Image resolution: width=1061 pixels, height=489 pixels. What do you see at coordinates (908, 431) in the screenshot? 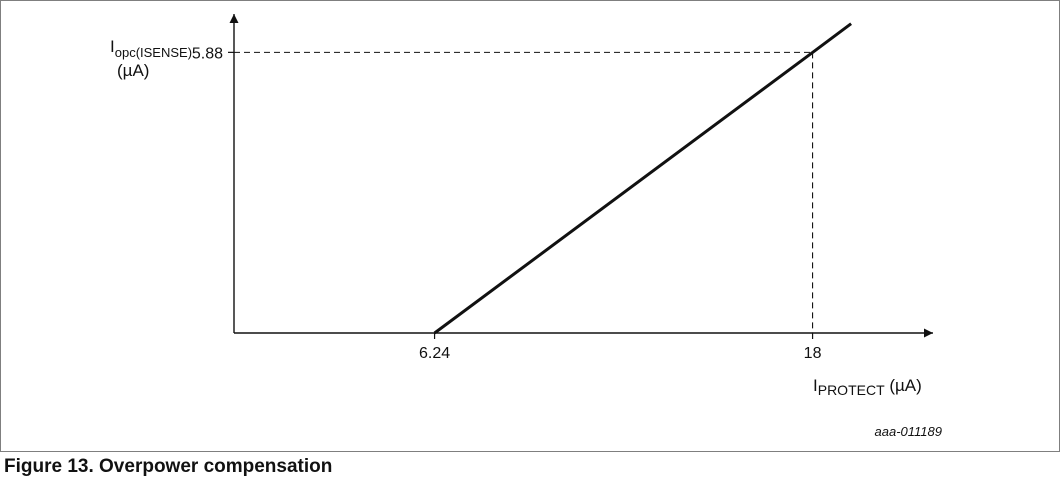
I see `figure-id: aaa-011189` at bounding box center [908, 431].